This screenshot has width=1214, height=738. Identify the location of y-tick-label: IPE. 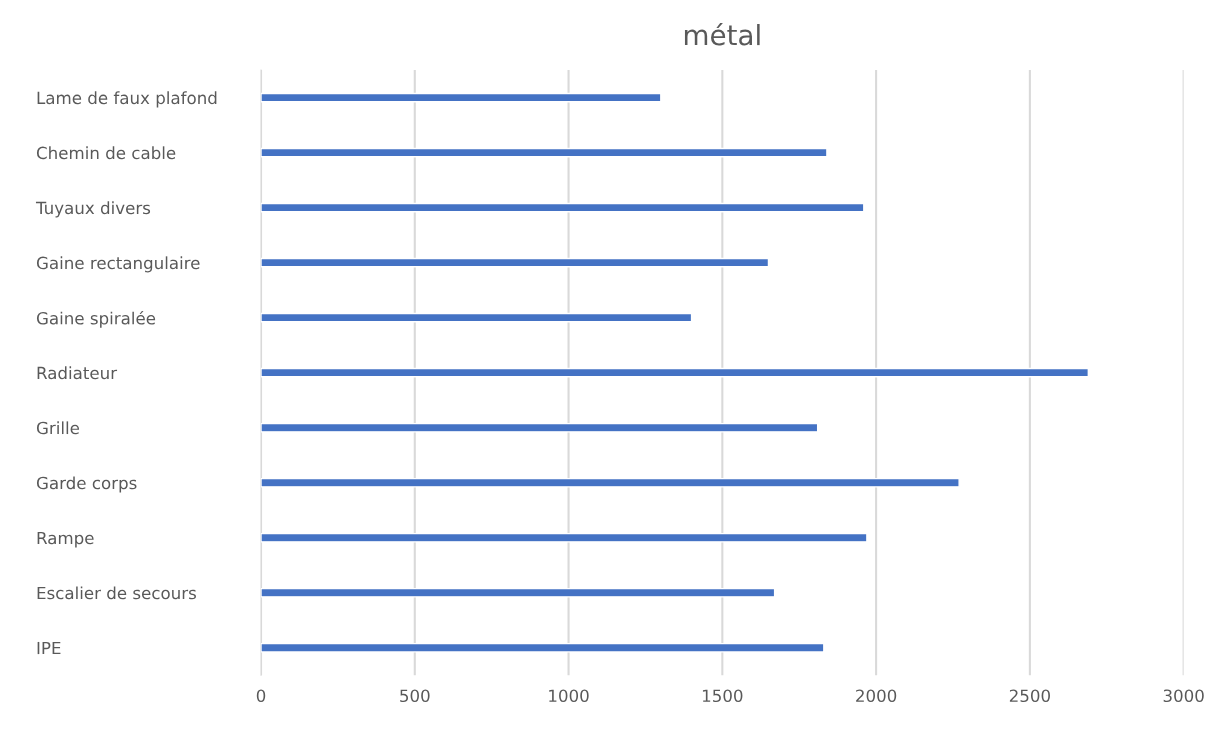
(49, 648).